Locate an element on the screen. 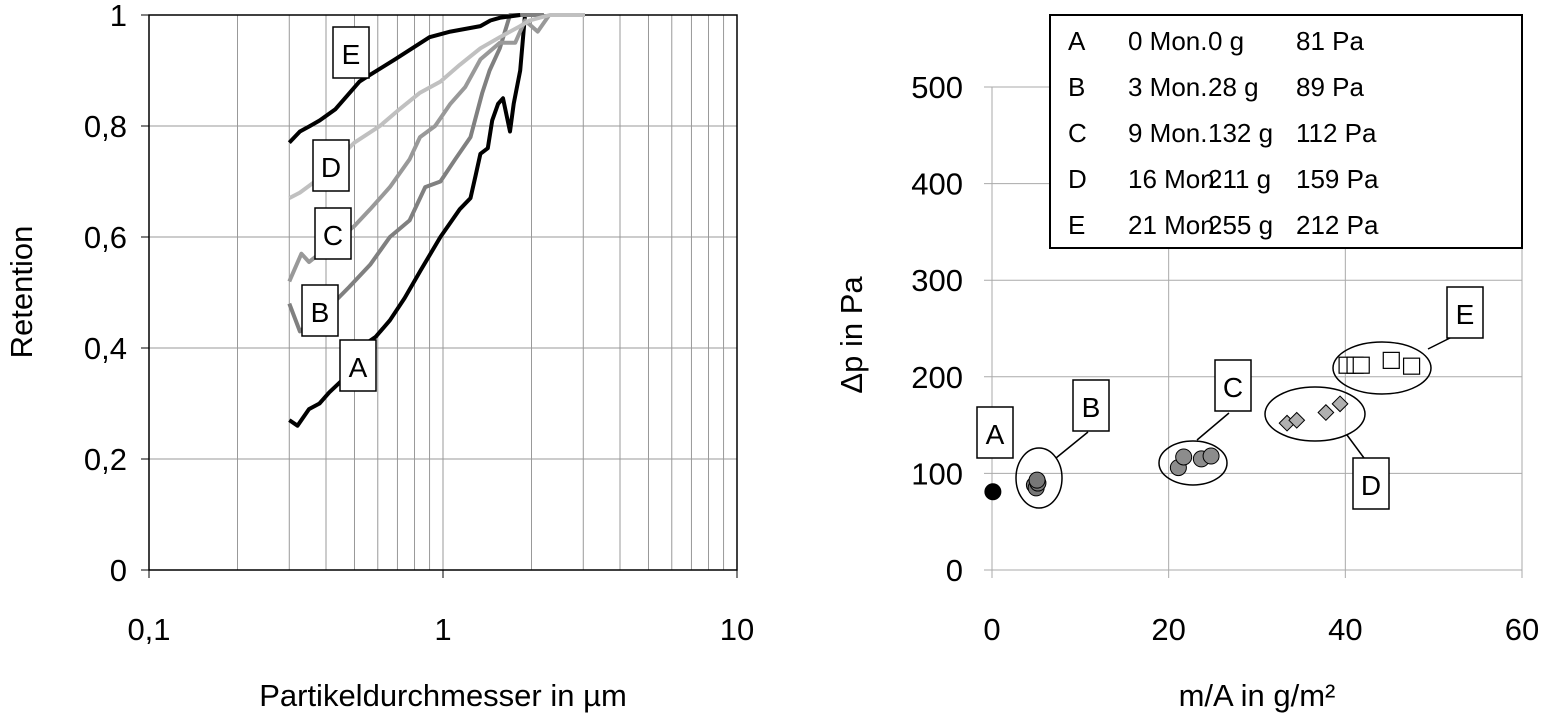 This screenshot has height=722, width=1543. data-point-A is located at coordinates (993, 492).